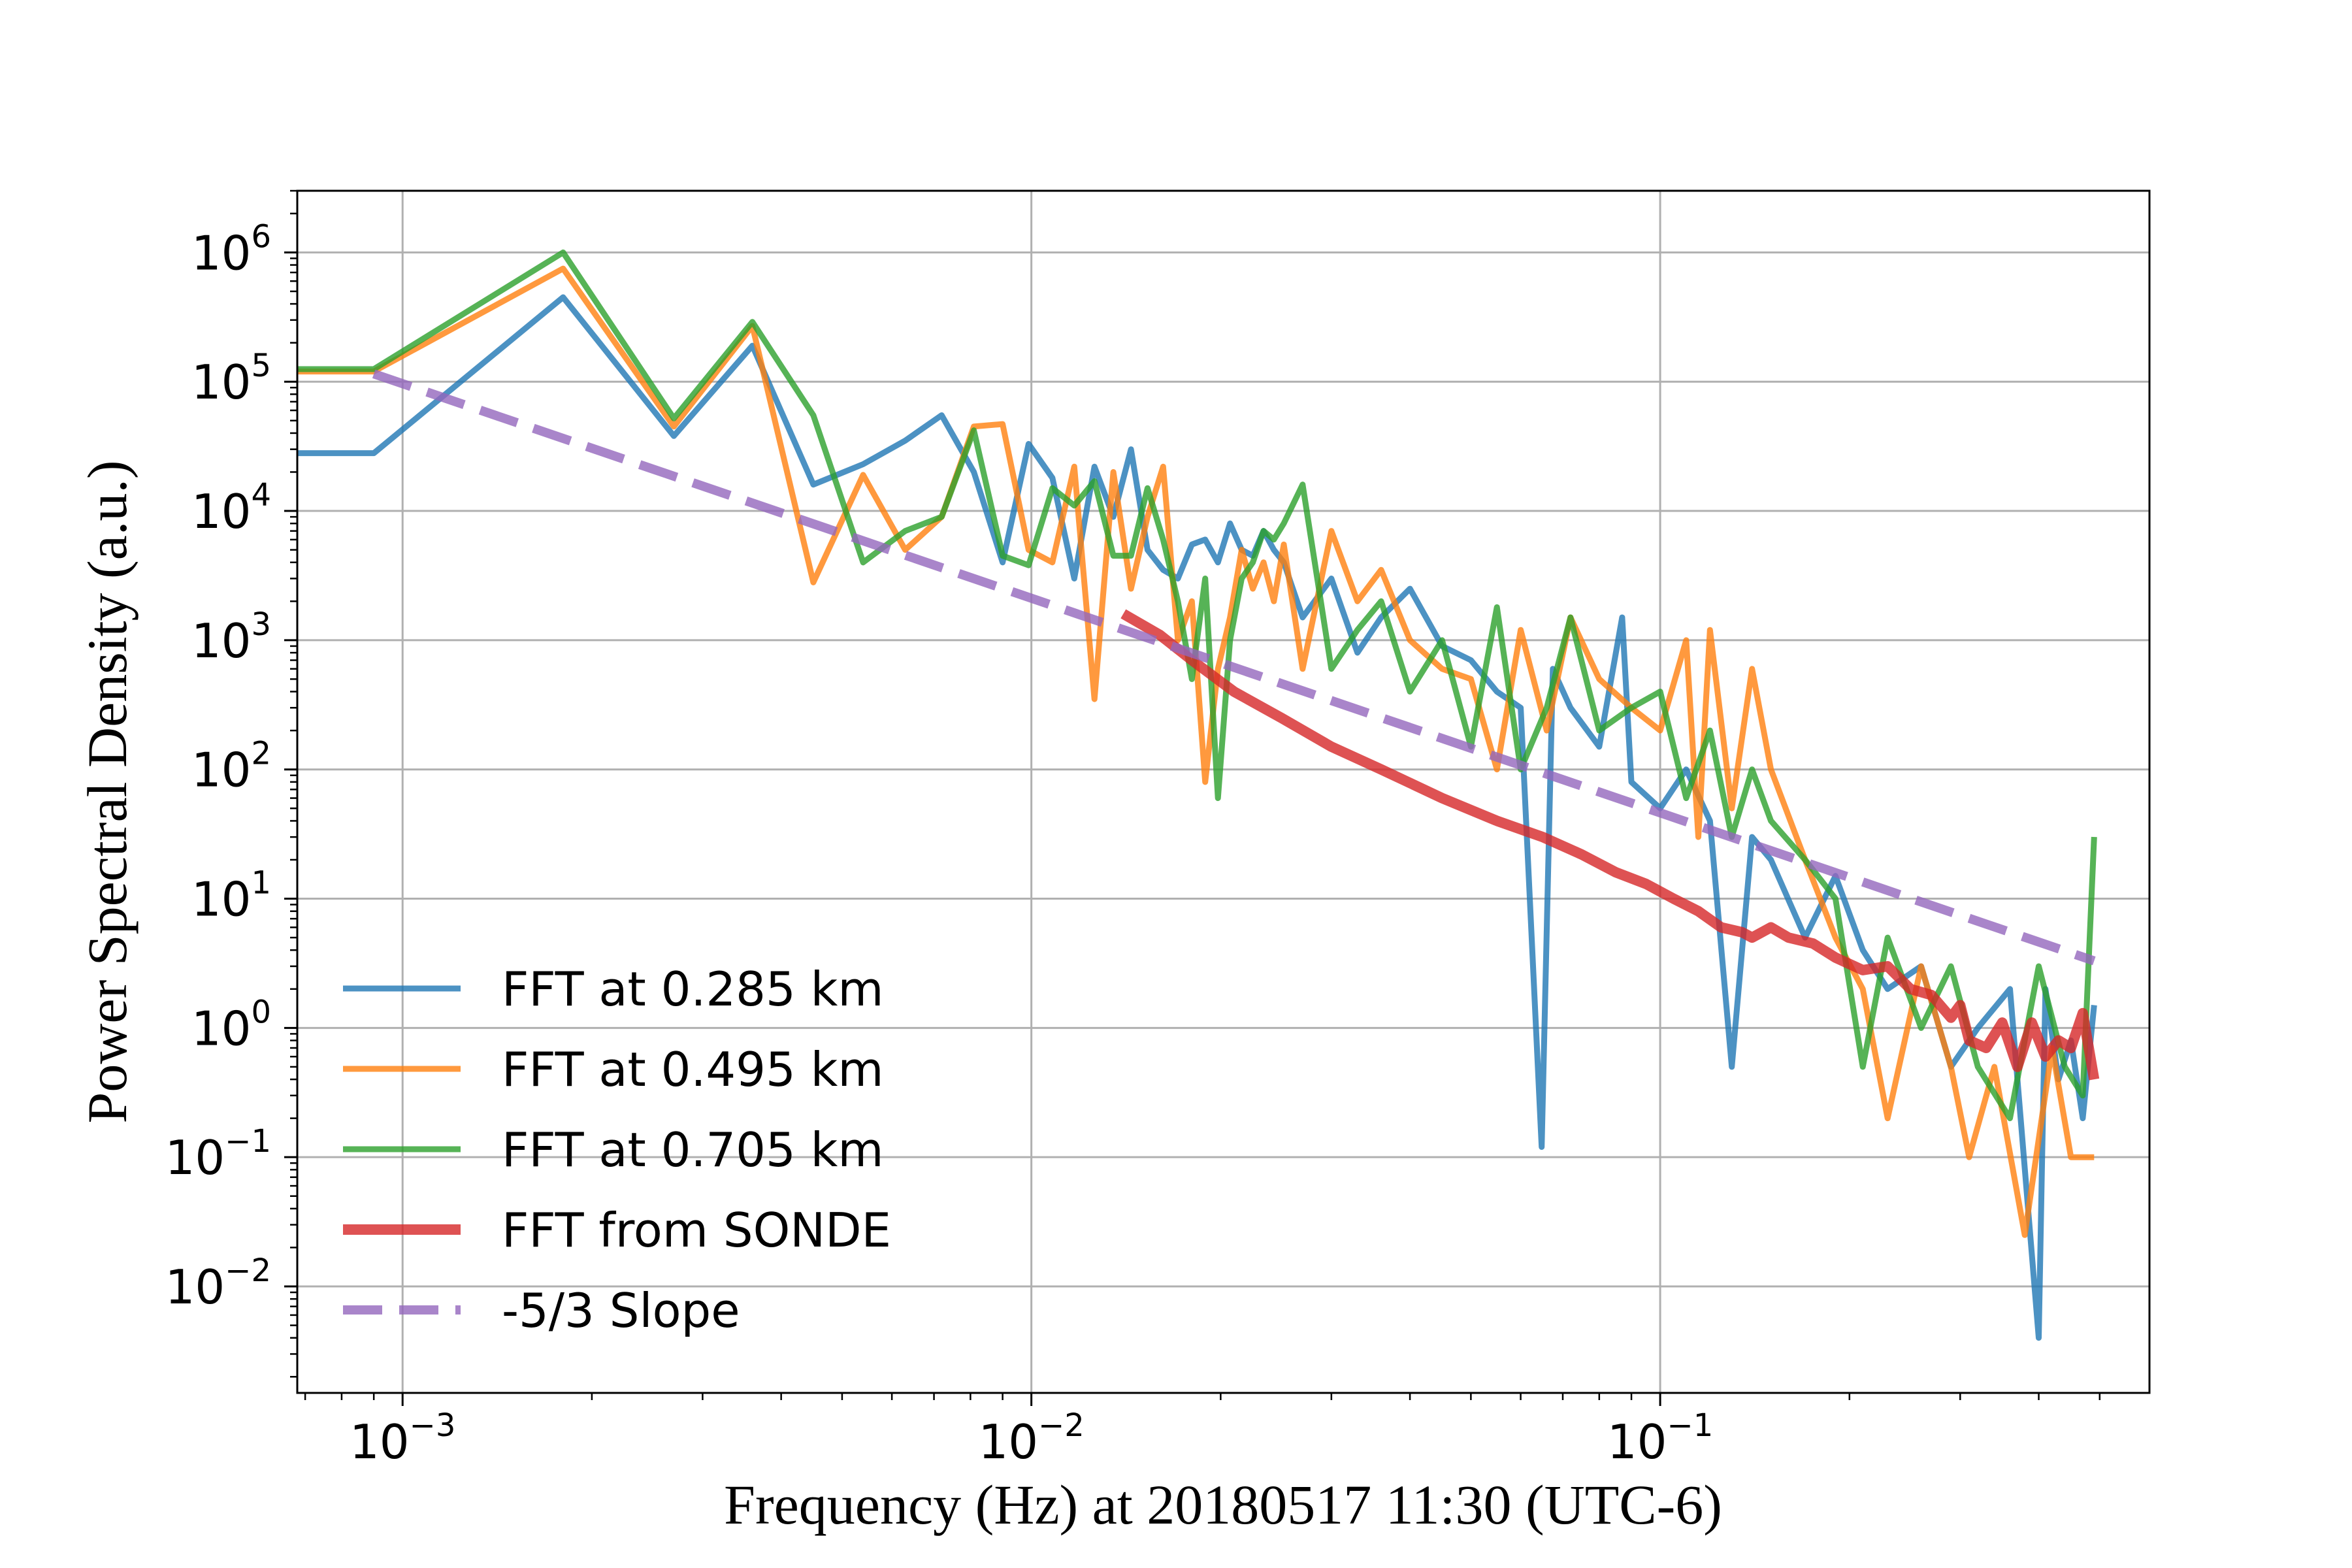  Describe the element at coordinates (1031, 1438) in the screenshot. I see `x-tick-label: 10⁻²` at that location.